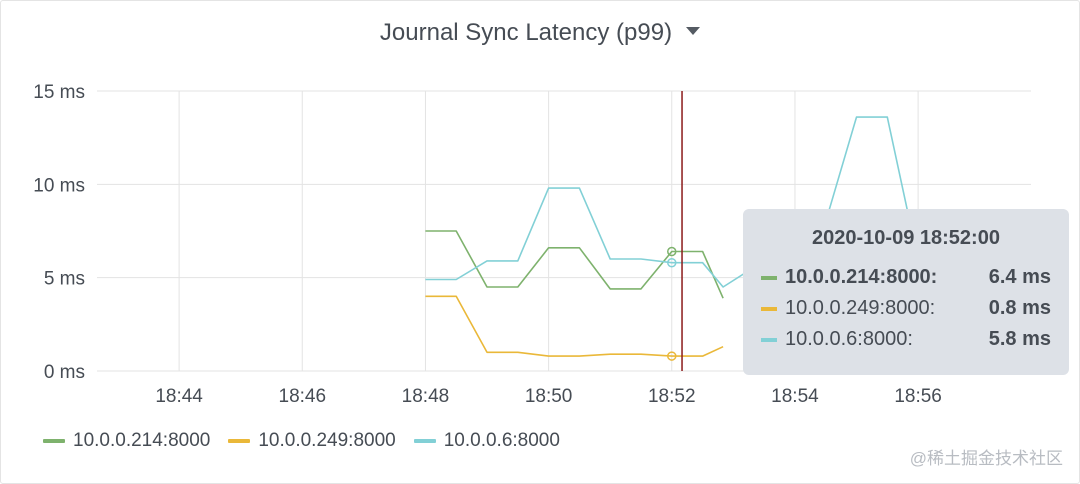  I want to click on tooltip-series-value: 0.8 ms, so click(1019, 308).